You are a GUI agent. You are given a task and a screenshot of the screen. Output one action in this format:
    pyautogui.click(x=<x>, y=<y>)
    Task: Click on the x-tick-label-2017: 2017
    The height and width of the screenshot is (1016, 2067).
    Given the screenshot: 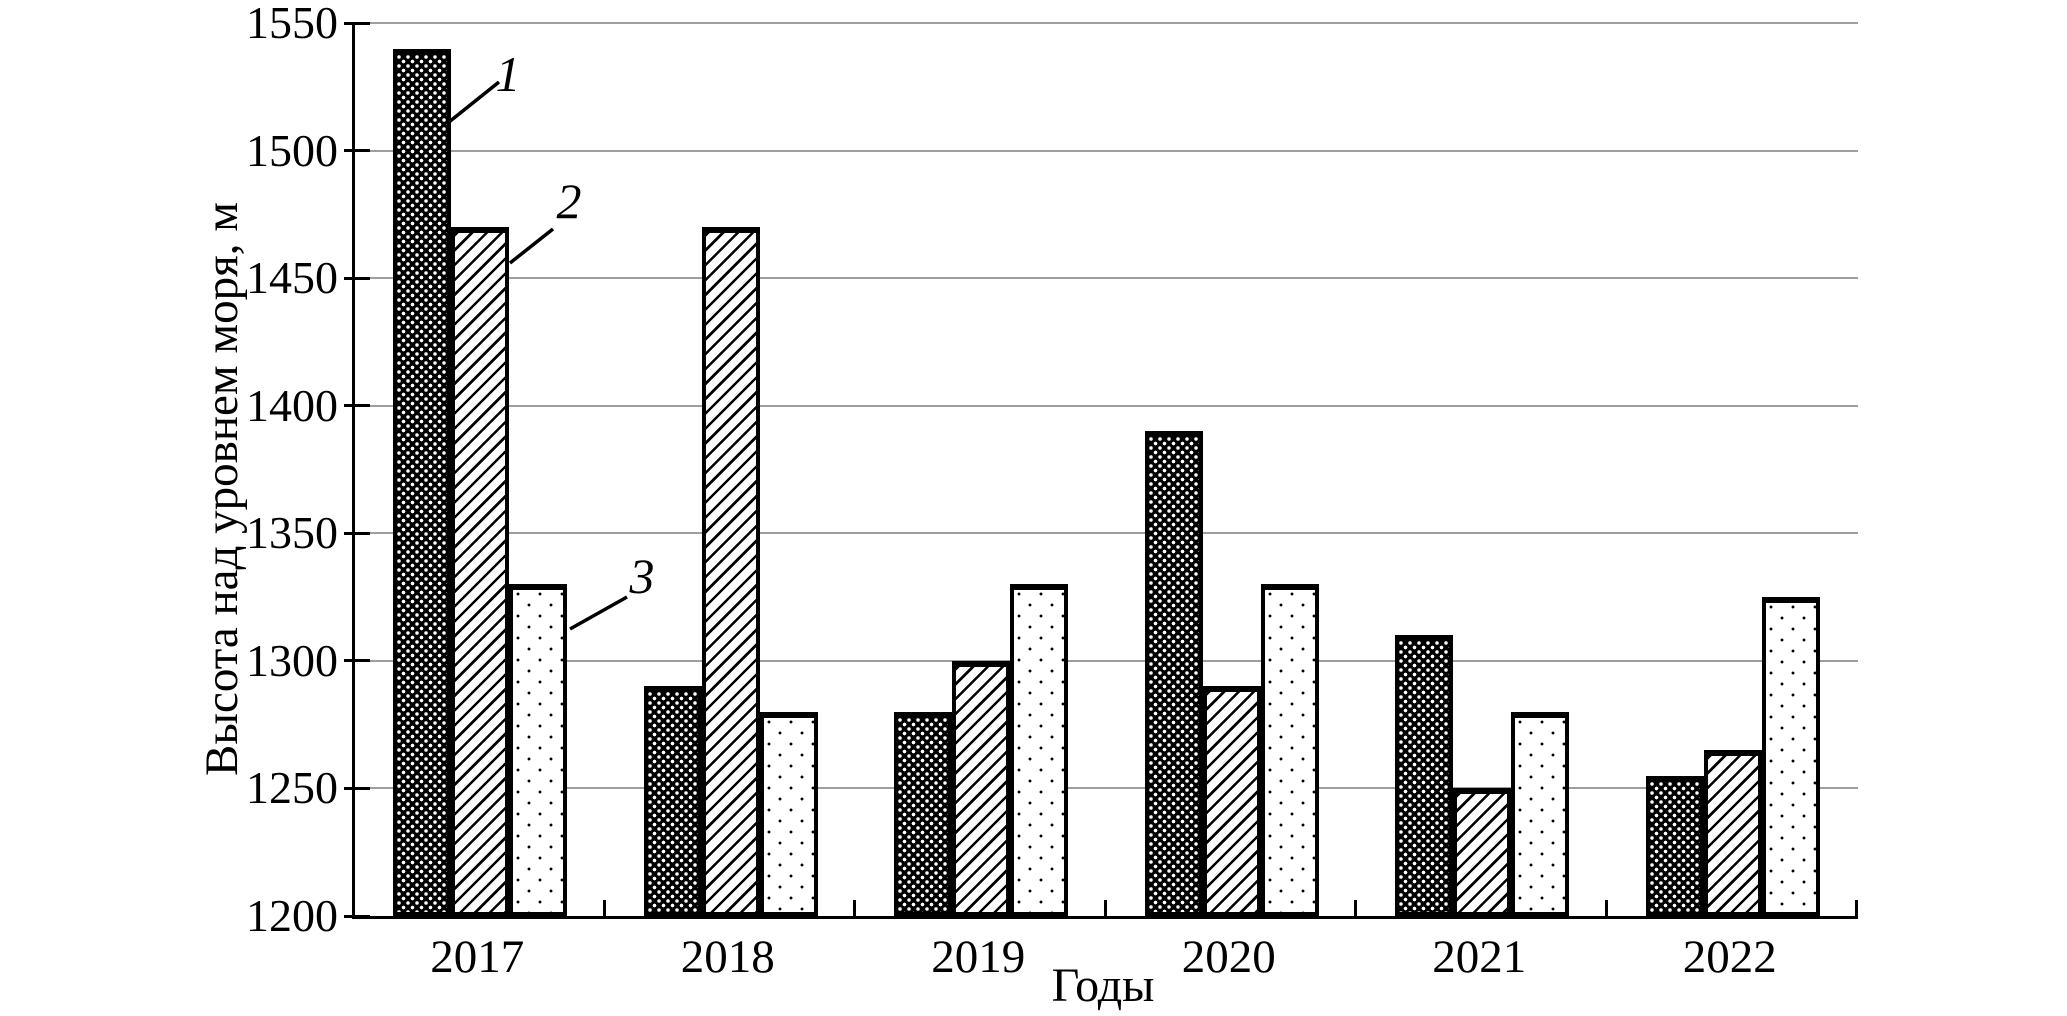 What is the action you would take?
    pyautogui.click(x=477, y=957)
    